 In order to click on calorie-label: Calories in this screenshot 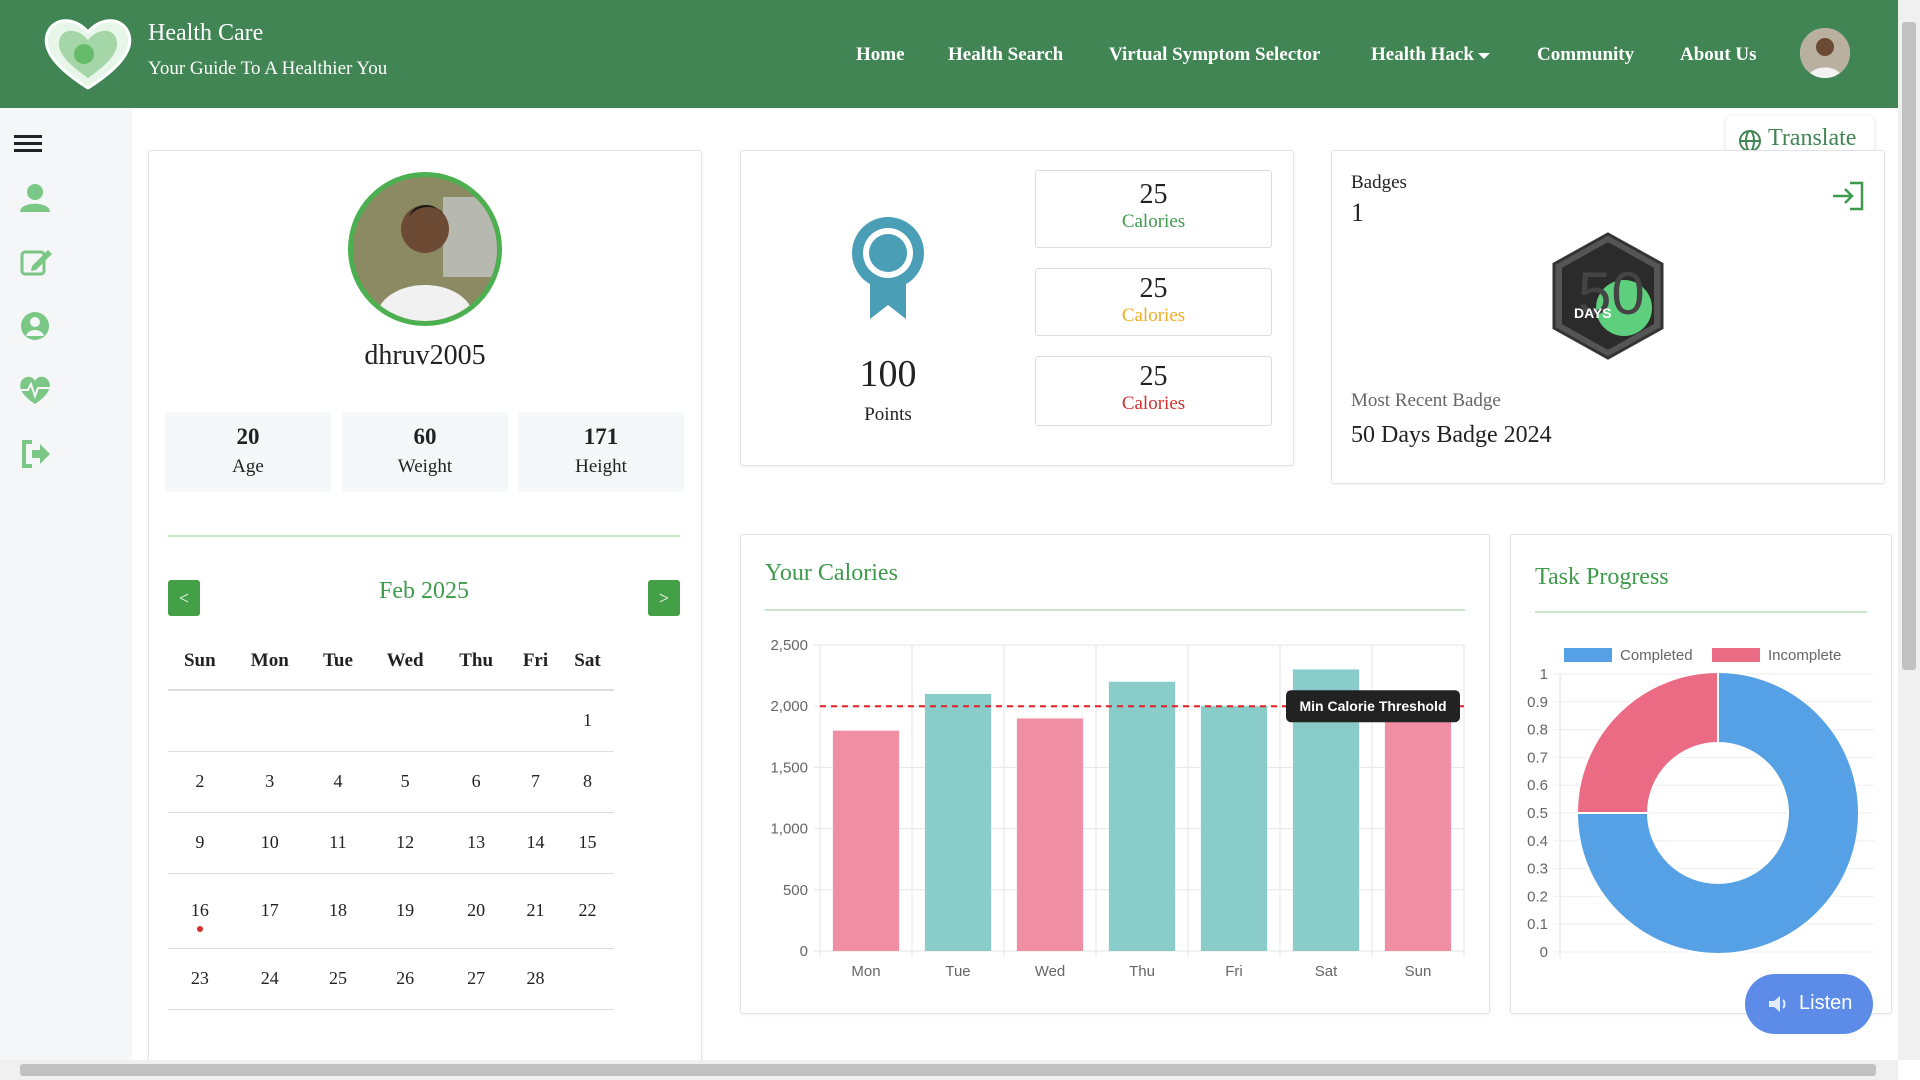, I will do `click(1153, 315)`.